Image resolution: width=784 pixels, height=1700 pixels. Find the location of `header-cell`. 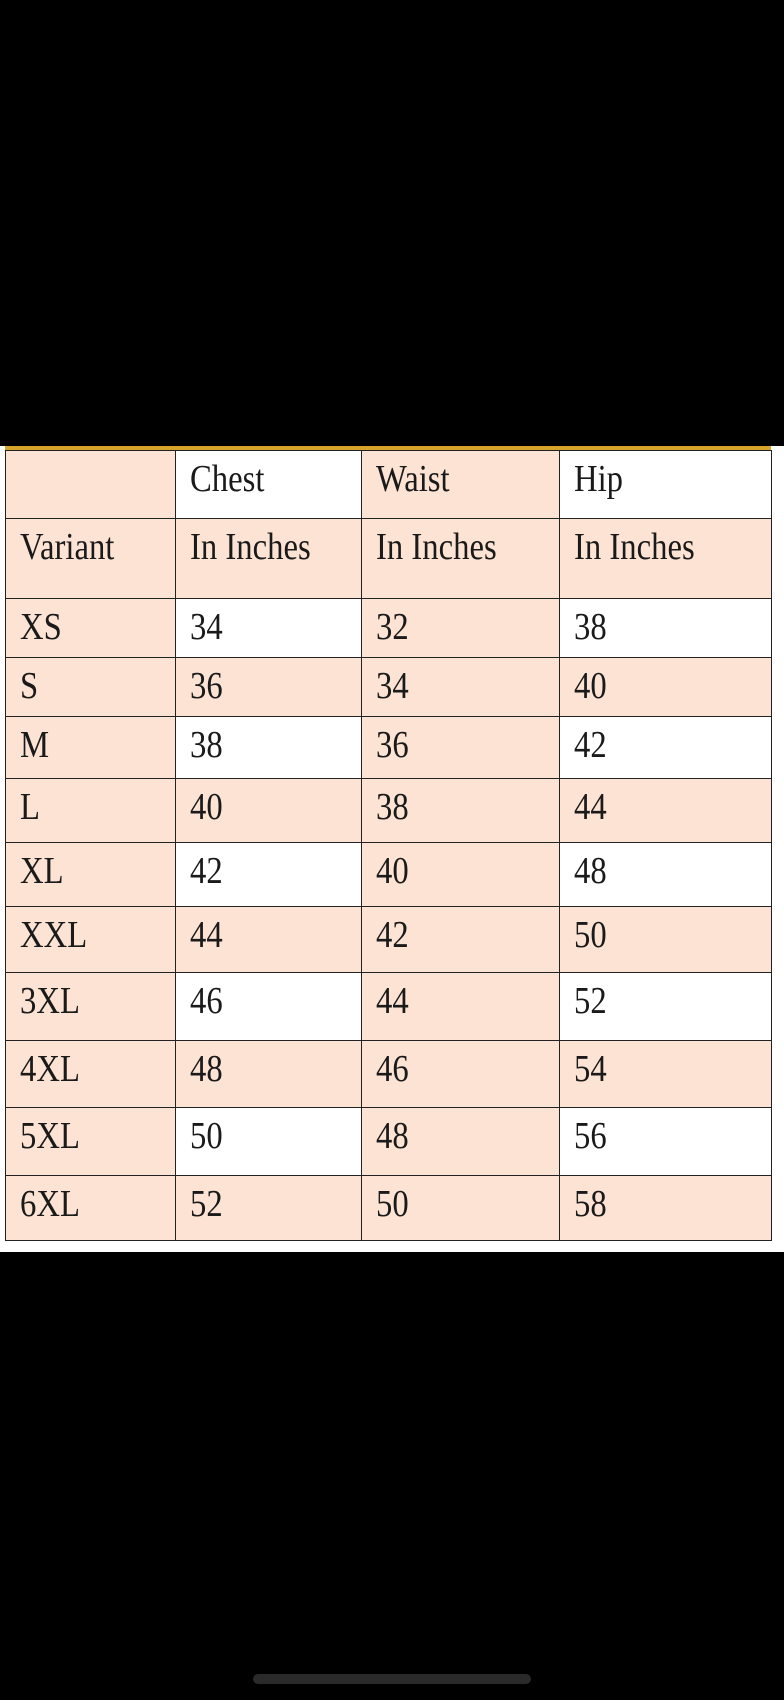

header-cell is located at coordinates (90, 484).